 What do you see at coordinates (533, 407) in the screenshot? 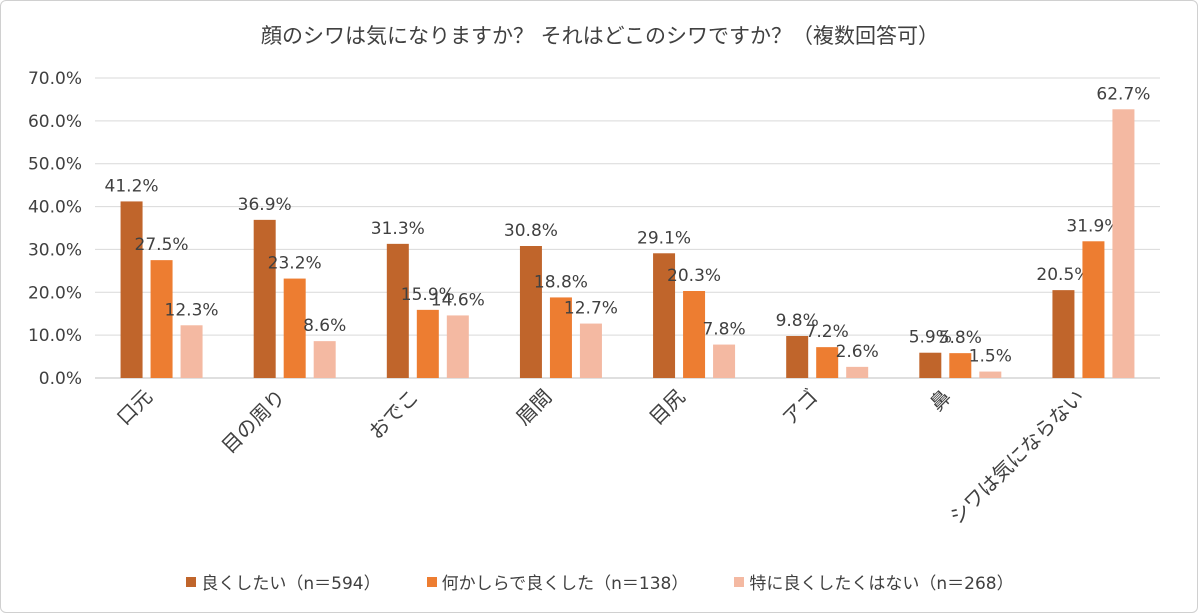
I see `x-tick-label: 眉間` at bounding box center [533, 407].